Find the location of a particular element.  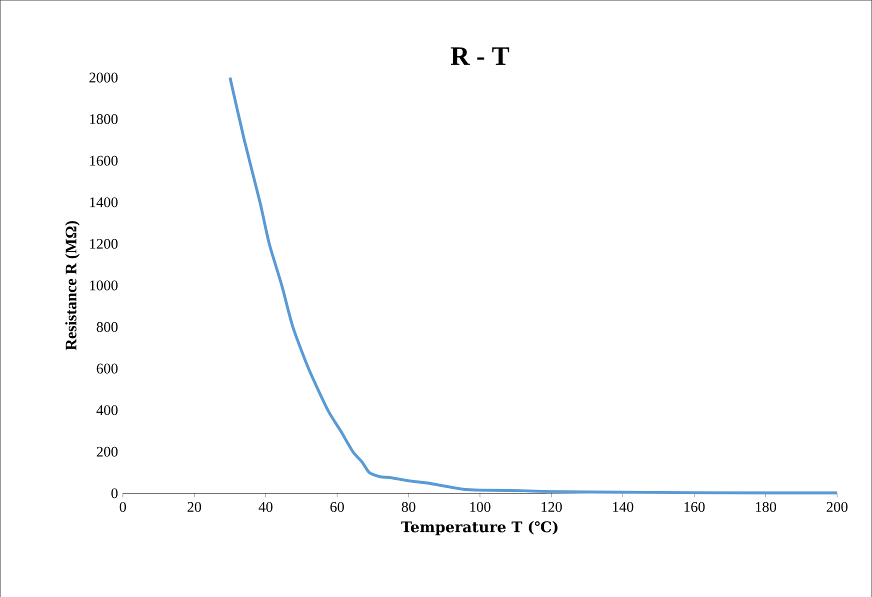

y-tick-label: 2000 is located at coordinates (103, 77).